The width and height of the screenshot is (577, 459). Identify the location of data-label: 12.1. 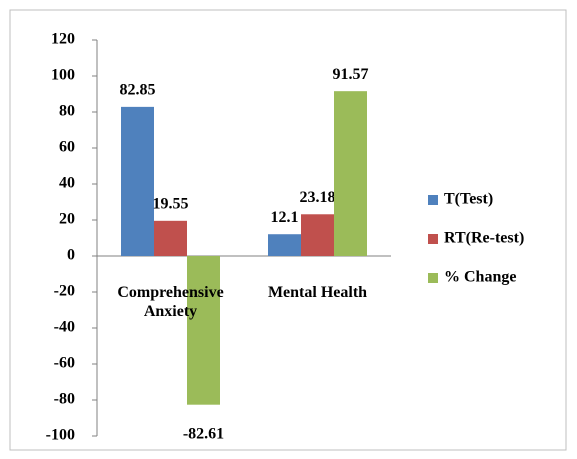
(285, 217).